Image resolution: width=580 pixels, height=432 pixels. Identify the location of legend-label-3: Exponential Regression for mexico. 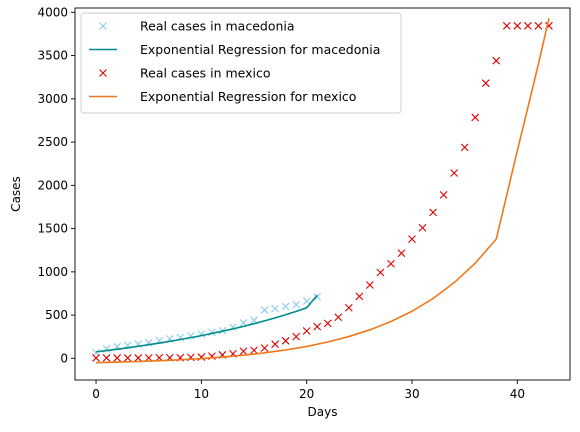
(248, 96).